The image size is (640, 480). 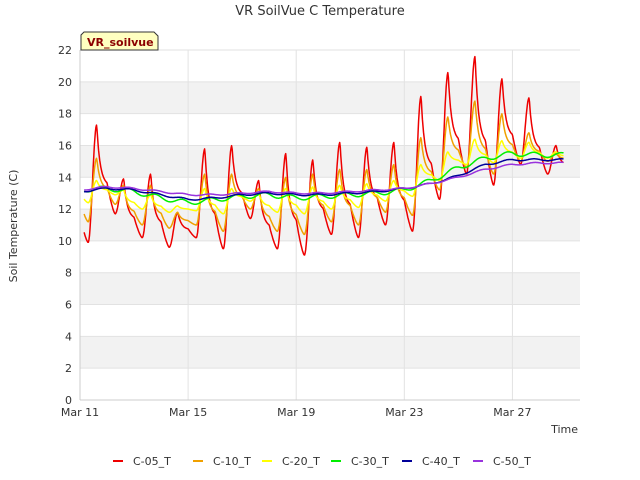 What do you see at coordinates (13, 226) in the screenshot?
I see `y-axis-label: Soil Temperature (C)` at bounding box center [13, 226].